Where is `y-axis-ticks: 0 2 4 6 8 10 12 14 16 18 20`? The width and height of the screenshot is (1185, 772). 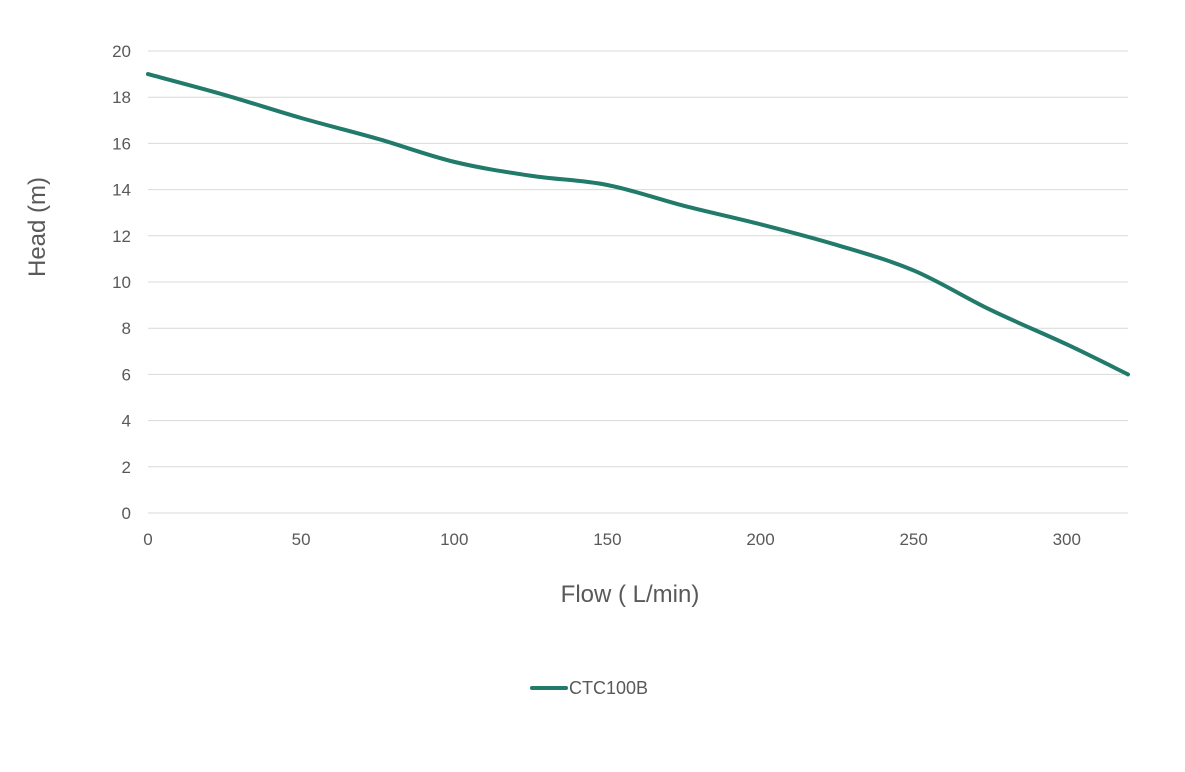
y-axis-ticks: 0 2 4 6 8 10 12 14 16 18 20 is located at coordinates (121, 282).